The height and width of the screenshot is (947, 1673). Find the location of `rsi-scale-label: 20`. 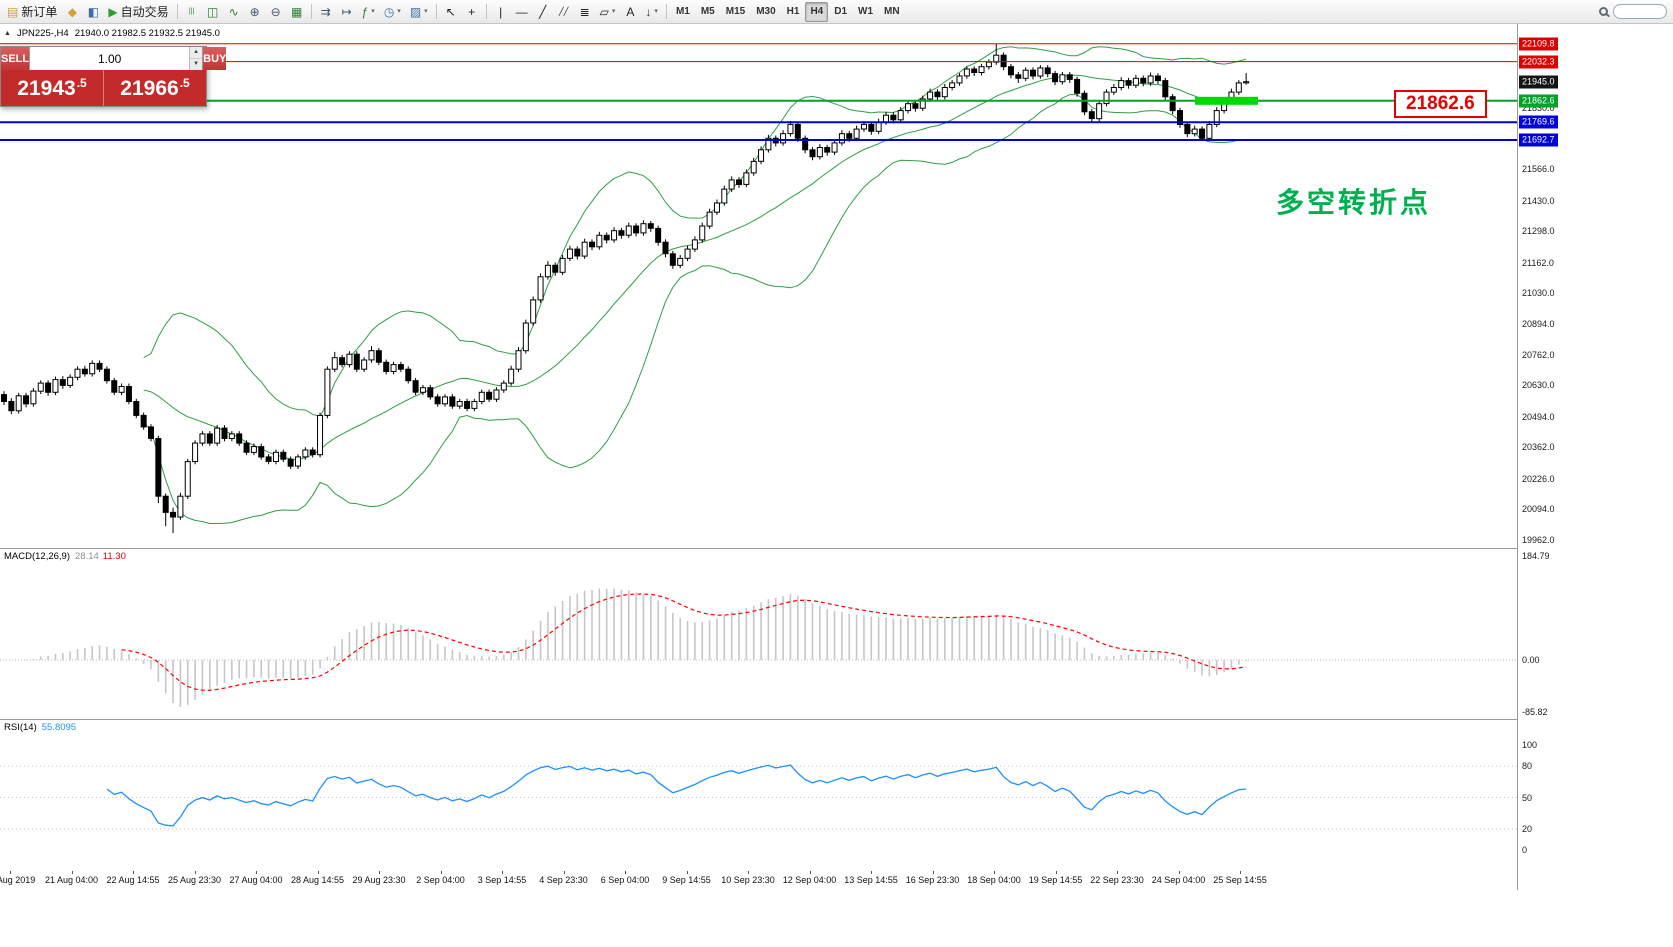

rsi-scale-label: 20 is located at coordinates (1527, 829).